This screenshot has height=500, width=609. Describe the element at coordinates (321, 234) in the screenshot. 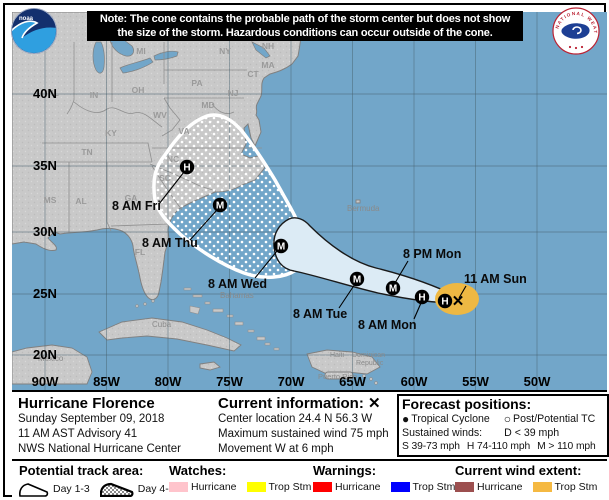

I see `forecast-markers: H H M M M M H ✕` at that location.